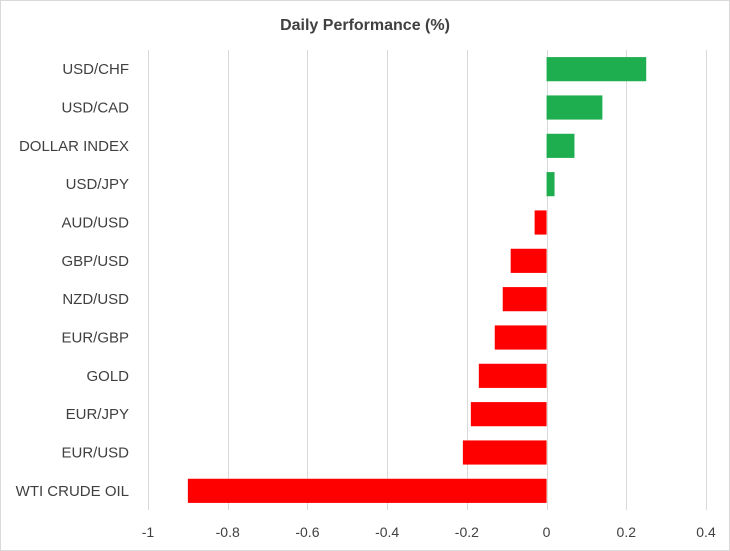 This screenshot has height=551, width=730. Describe the element at coordinates (72, 491) in the screenshot. I see `category-label: WTI CRUDE OIL` at that location.